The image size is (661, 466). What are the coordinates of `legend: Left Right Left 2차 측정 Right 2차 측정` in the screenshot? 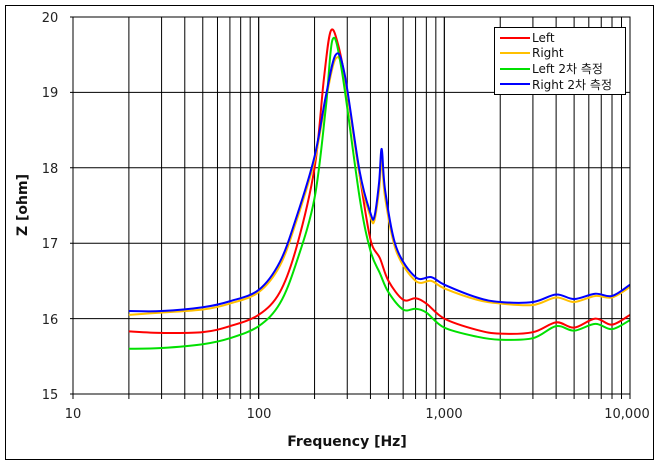 It's located at (560, 61).